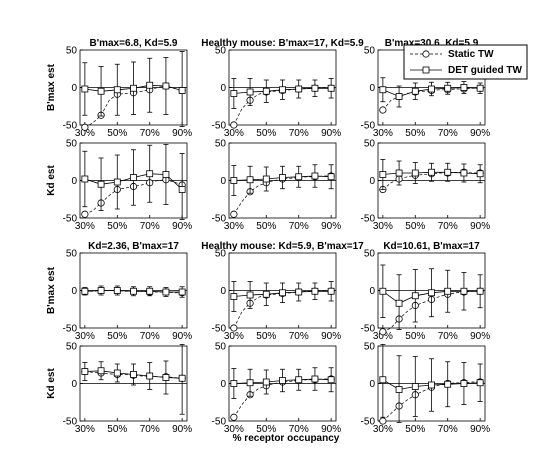  What do you see at coordinates (471, 54) in the screenshot?
I see `legend-static-label: Static TW` at bounding box center [471, 54].